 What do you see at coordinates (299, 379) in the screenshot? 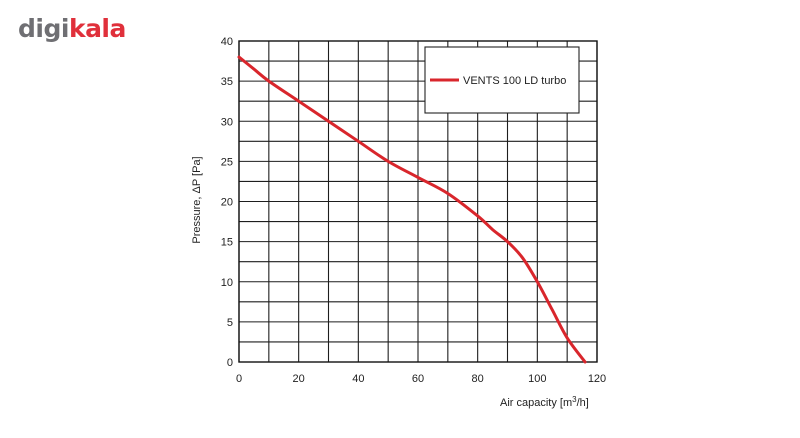
I see `x-tick-label: 20` at bounding box center [299, 379].